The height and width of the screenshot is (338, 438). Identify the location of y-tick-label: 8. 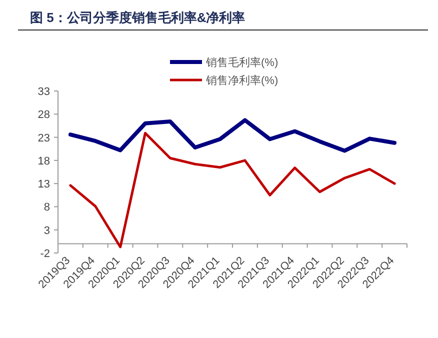
(47, 208).